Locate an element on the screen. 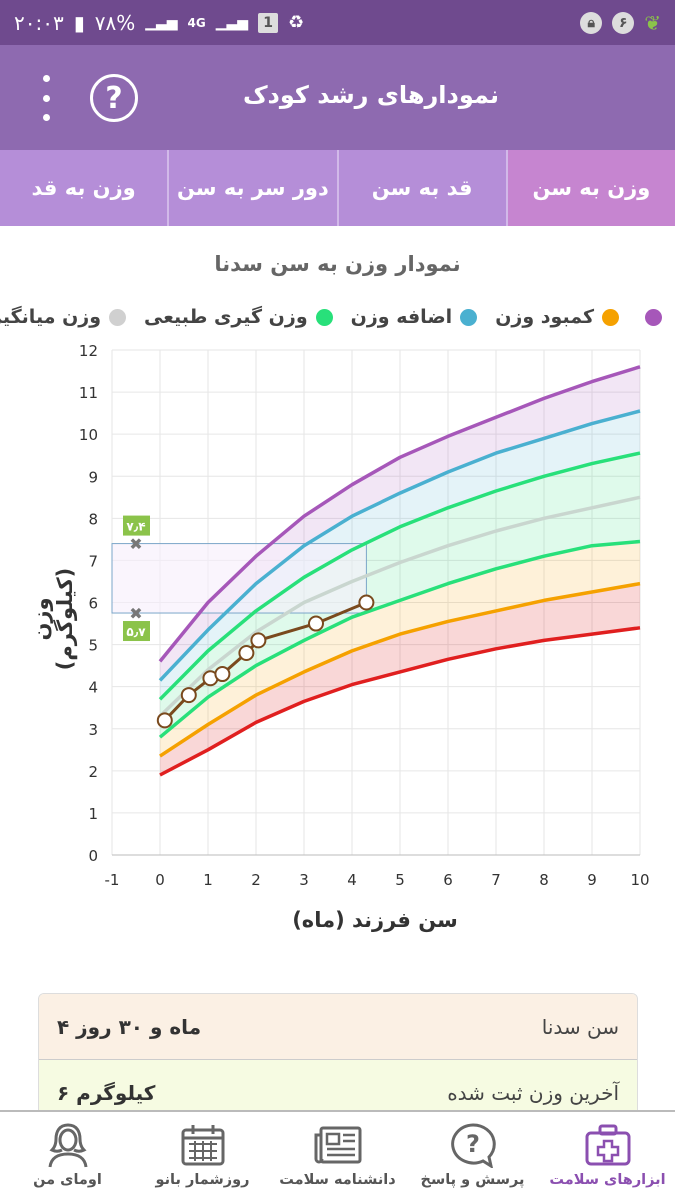 The image size is (675, 1202). legend-dot-normal is located at coordinates (324, 317).